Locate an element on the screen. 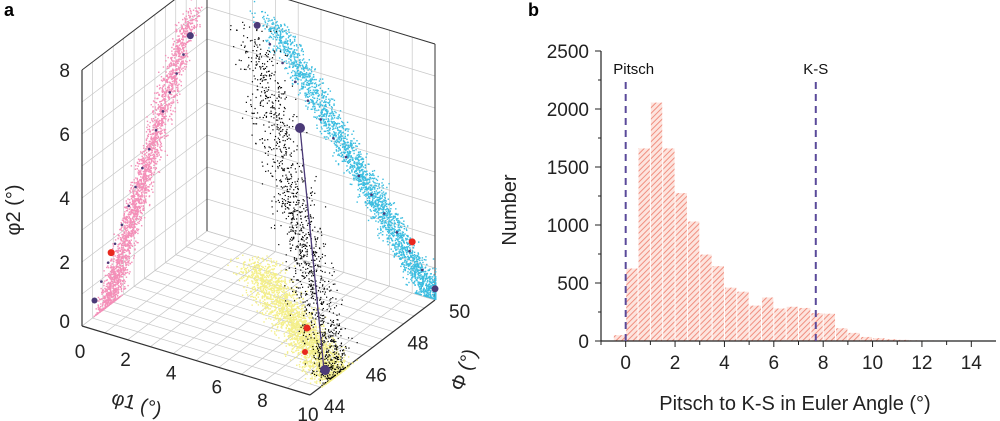 The height and width of the screenshot is (421, 1000). back-wall-grid-line is located at coordinates (321, 169).